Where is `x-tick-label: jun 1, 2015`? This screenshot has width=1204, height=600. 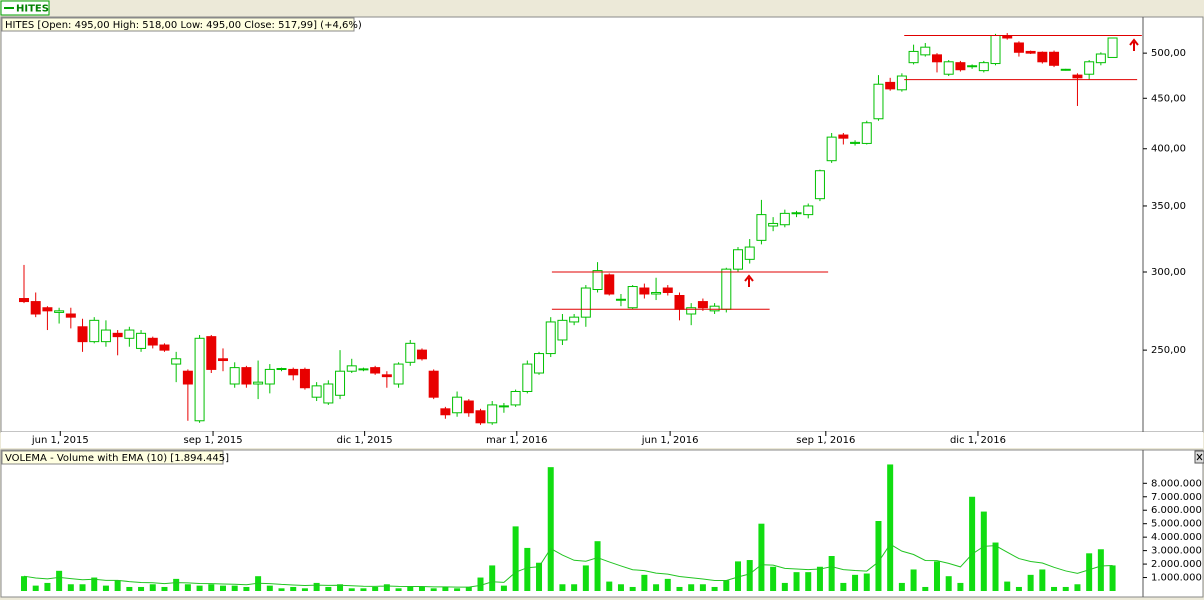 x-tick-label: jun 1, 2015 is located at coordinates (60, 440).